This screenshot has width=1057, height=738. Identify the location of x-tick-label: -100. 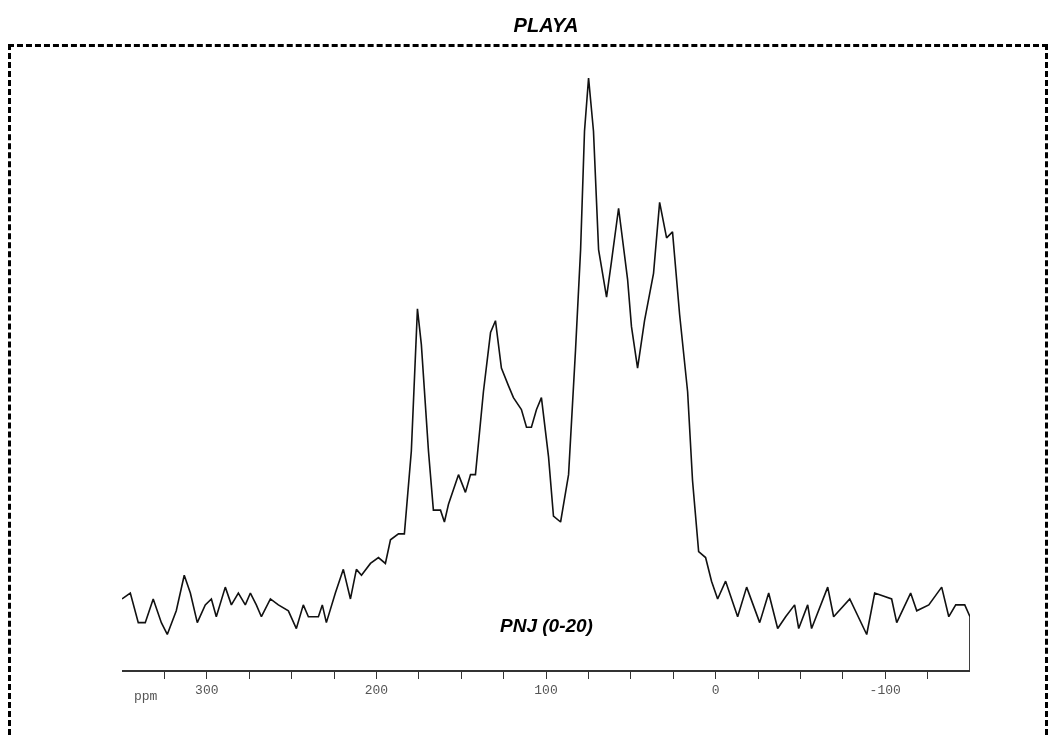
(885, 691).